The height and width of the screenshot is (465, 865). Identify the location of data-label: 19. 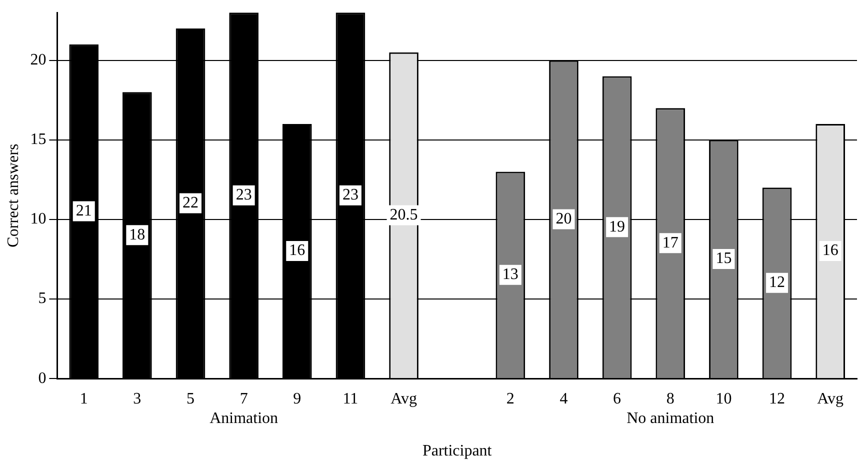
(617, 227).